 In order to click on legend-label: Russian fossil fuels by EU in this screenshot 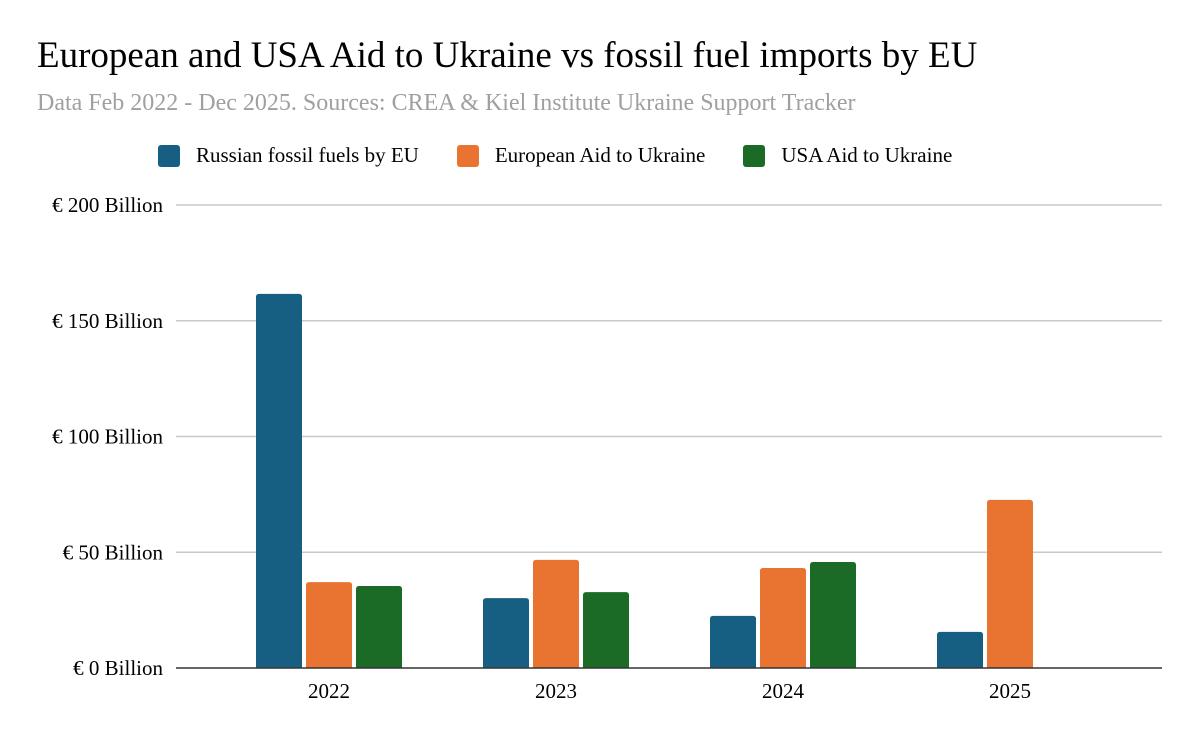, I will do `click(307, 155)`.